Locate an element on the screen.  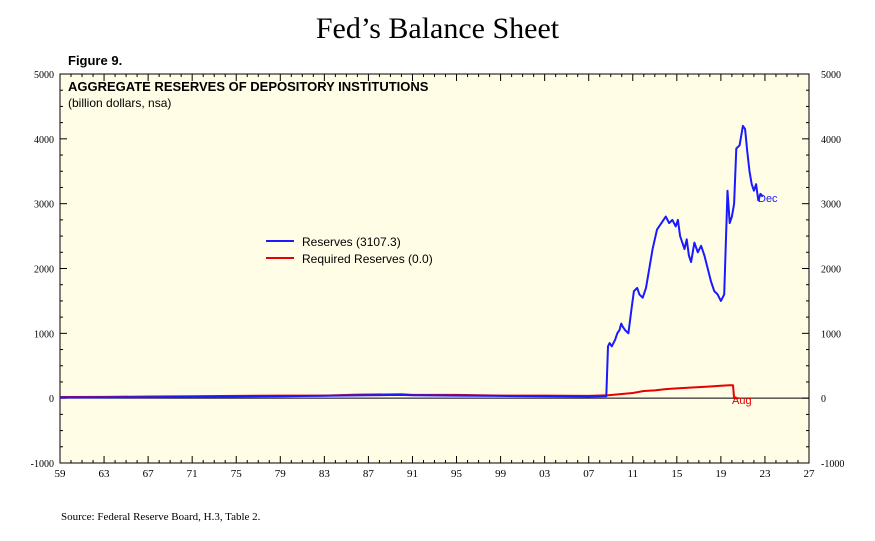
x-tick-label: 91 is located at coordinates (412, 474).